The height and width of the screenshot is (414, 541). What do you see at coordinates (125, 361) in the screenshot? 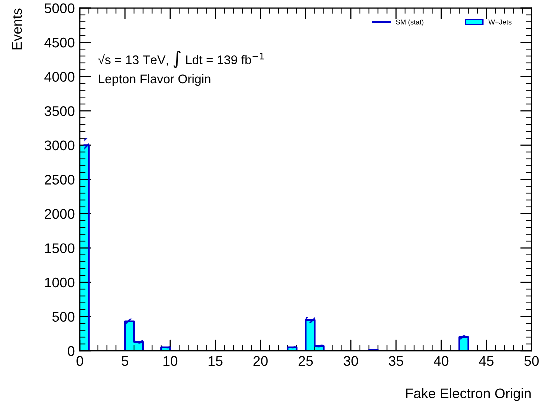
I see `x-tick-label: 5` at bounding box center [125, 361].